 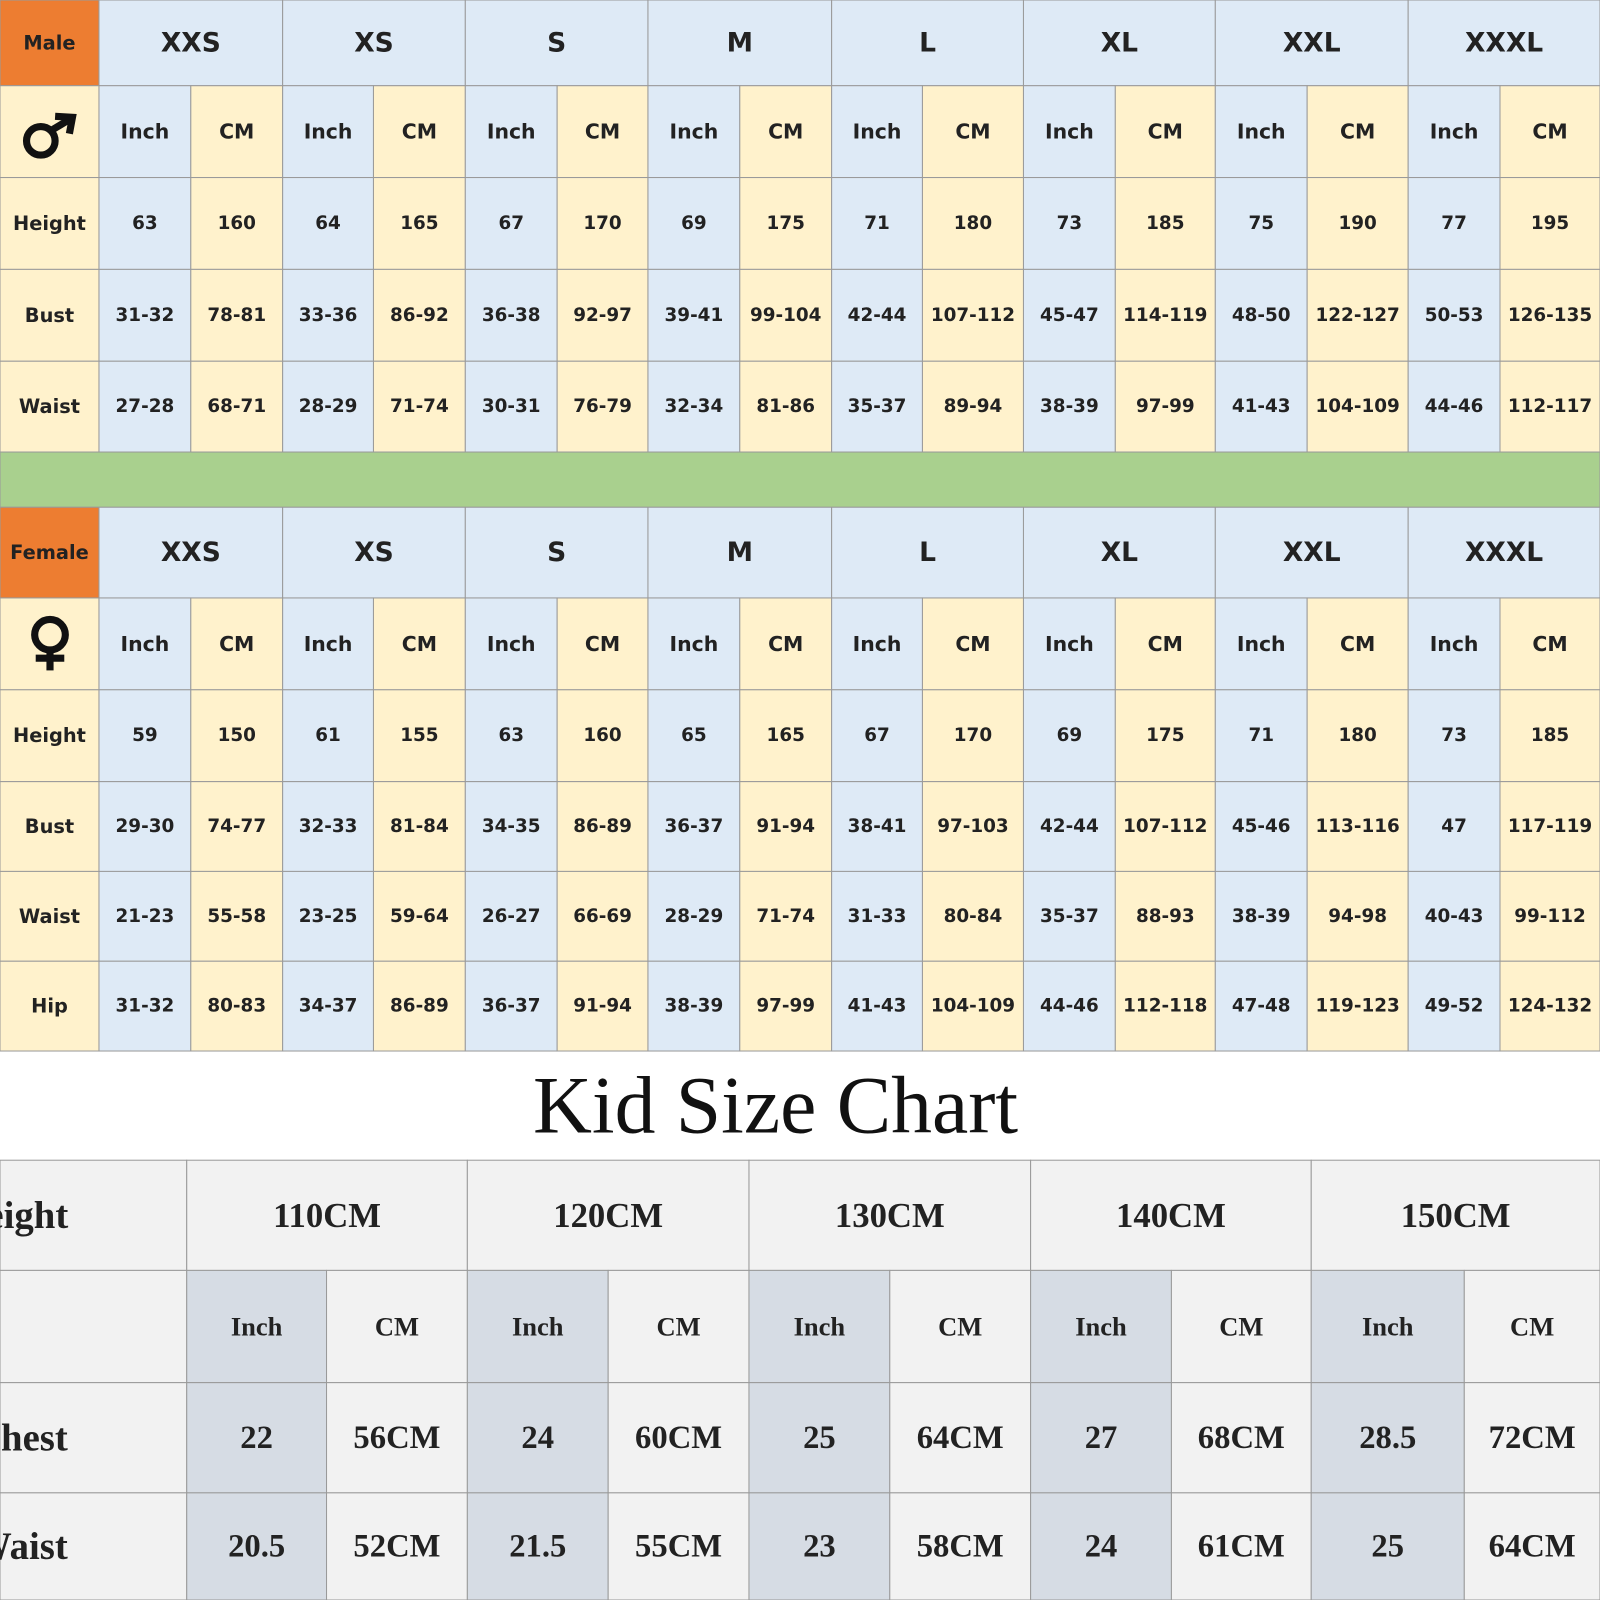 I want to click on size-value: 117-119, so click(x=1550, y=826).